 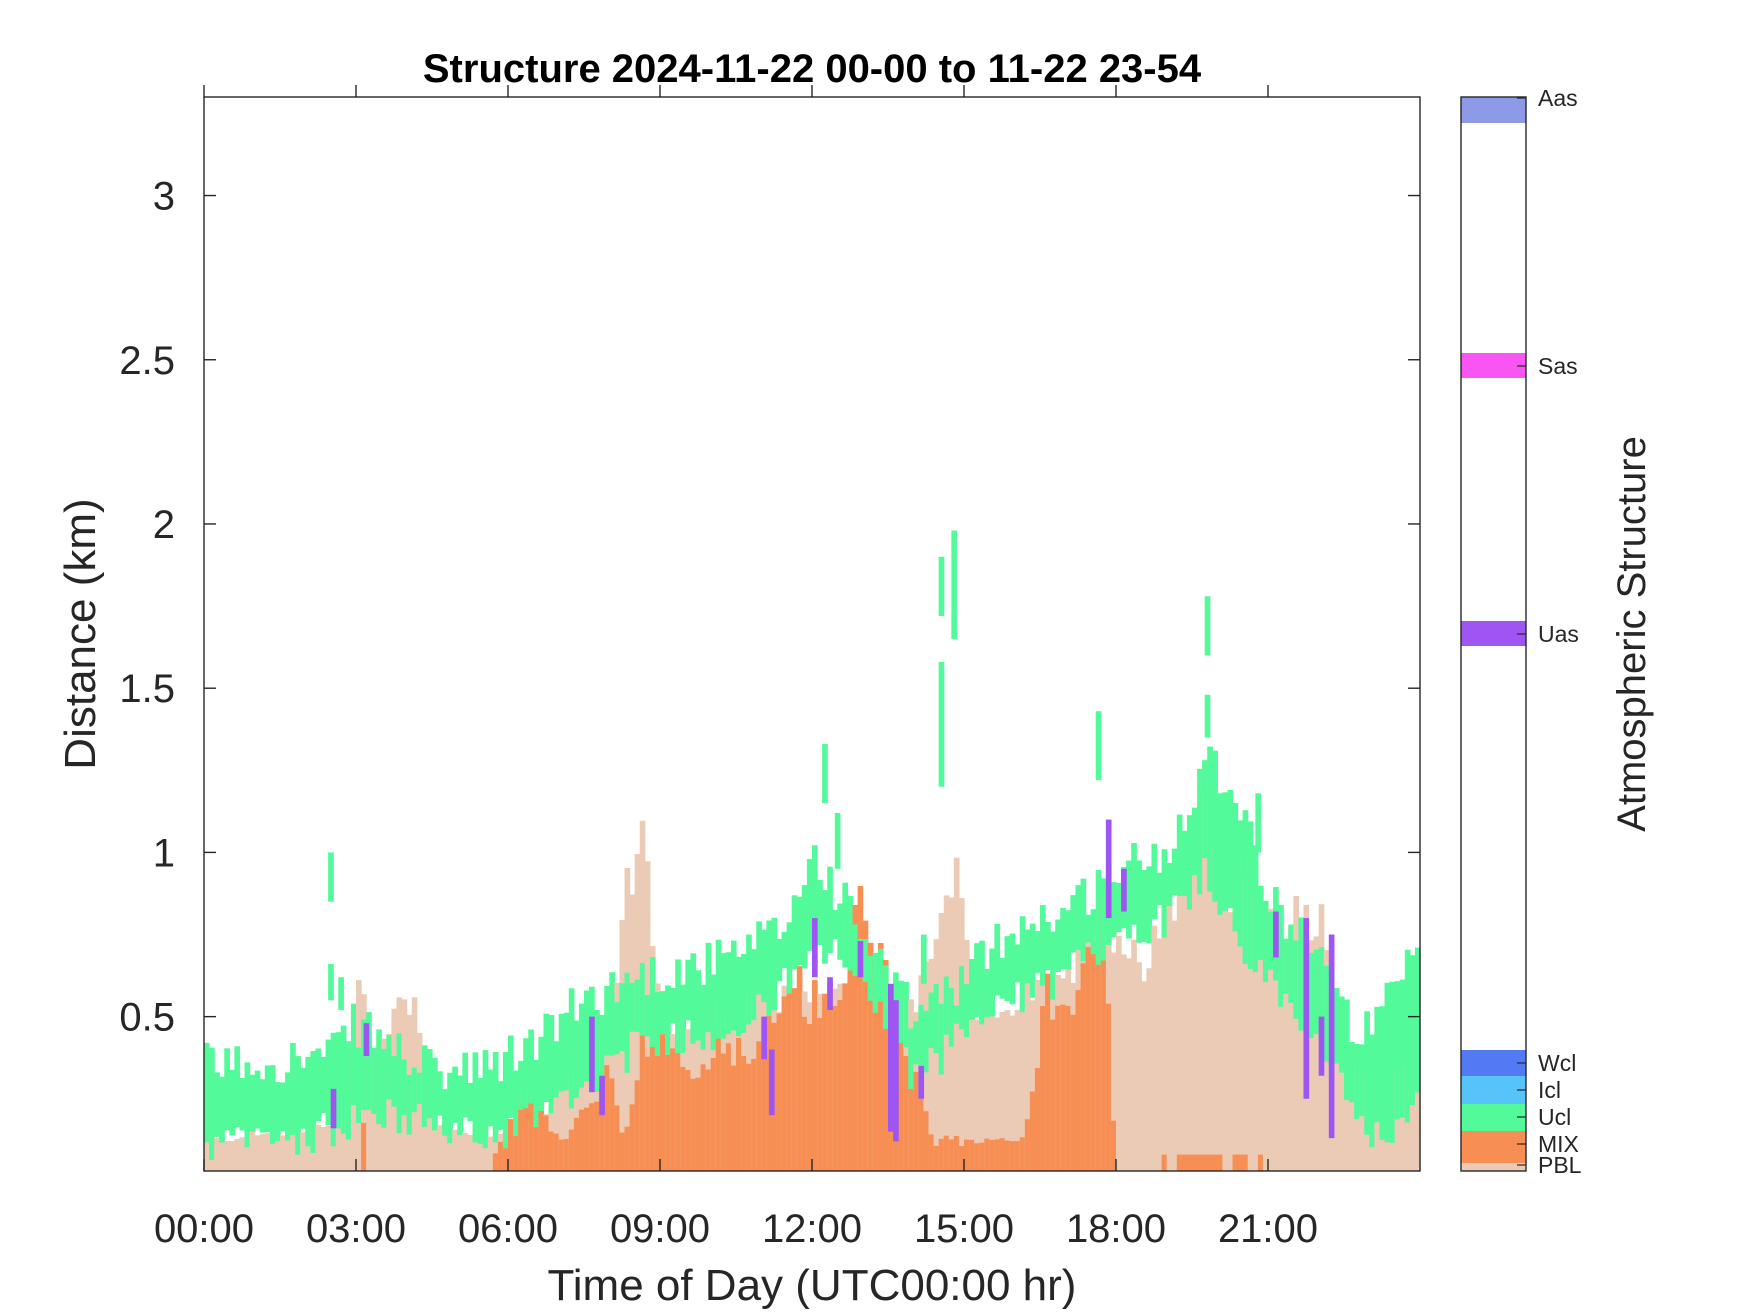 I want to click on cell-uas, so click(x=602, y=1095).